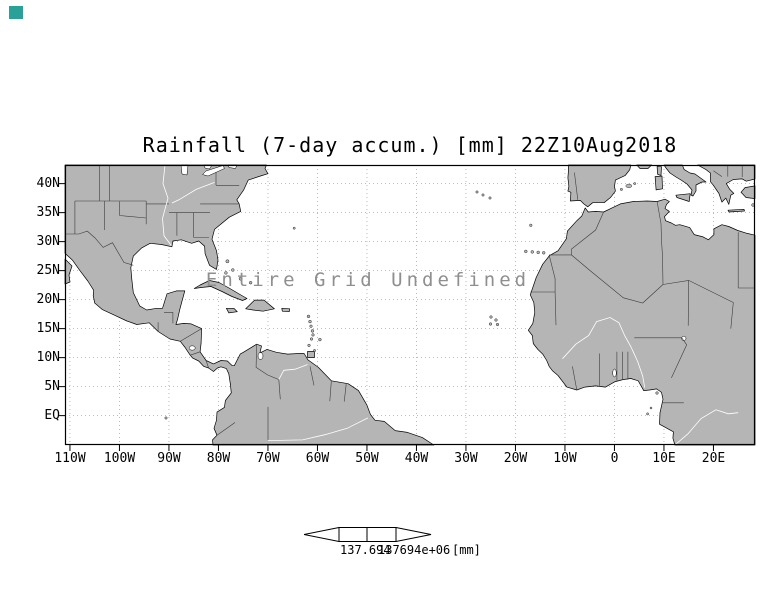  What do you see at coordinates (599, 186) in the screenshot?
I see `land-iberia` at bounding box center [599, 186].